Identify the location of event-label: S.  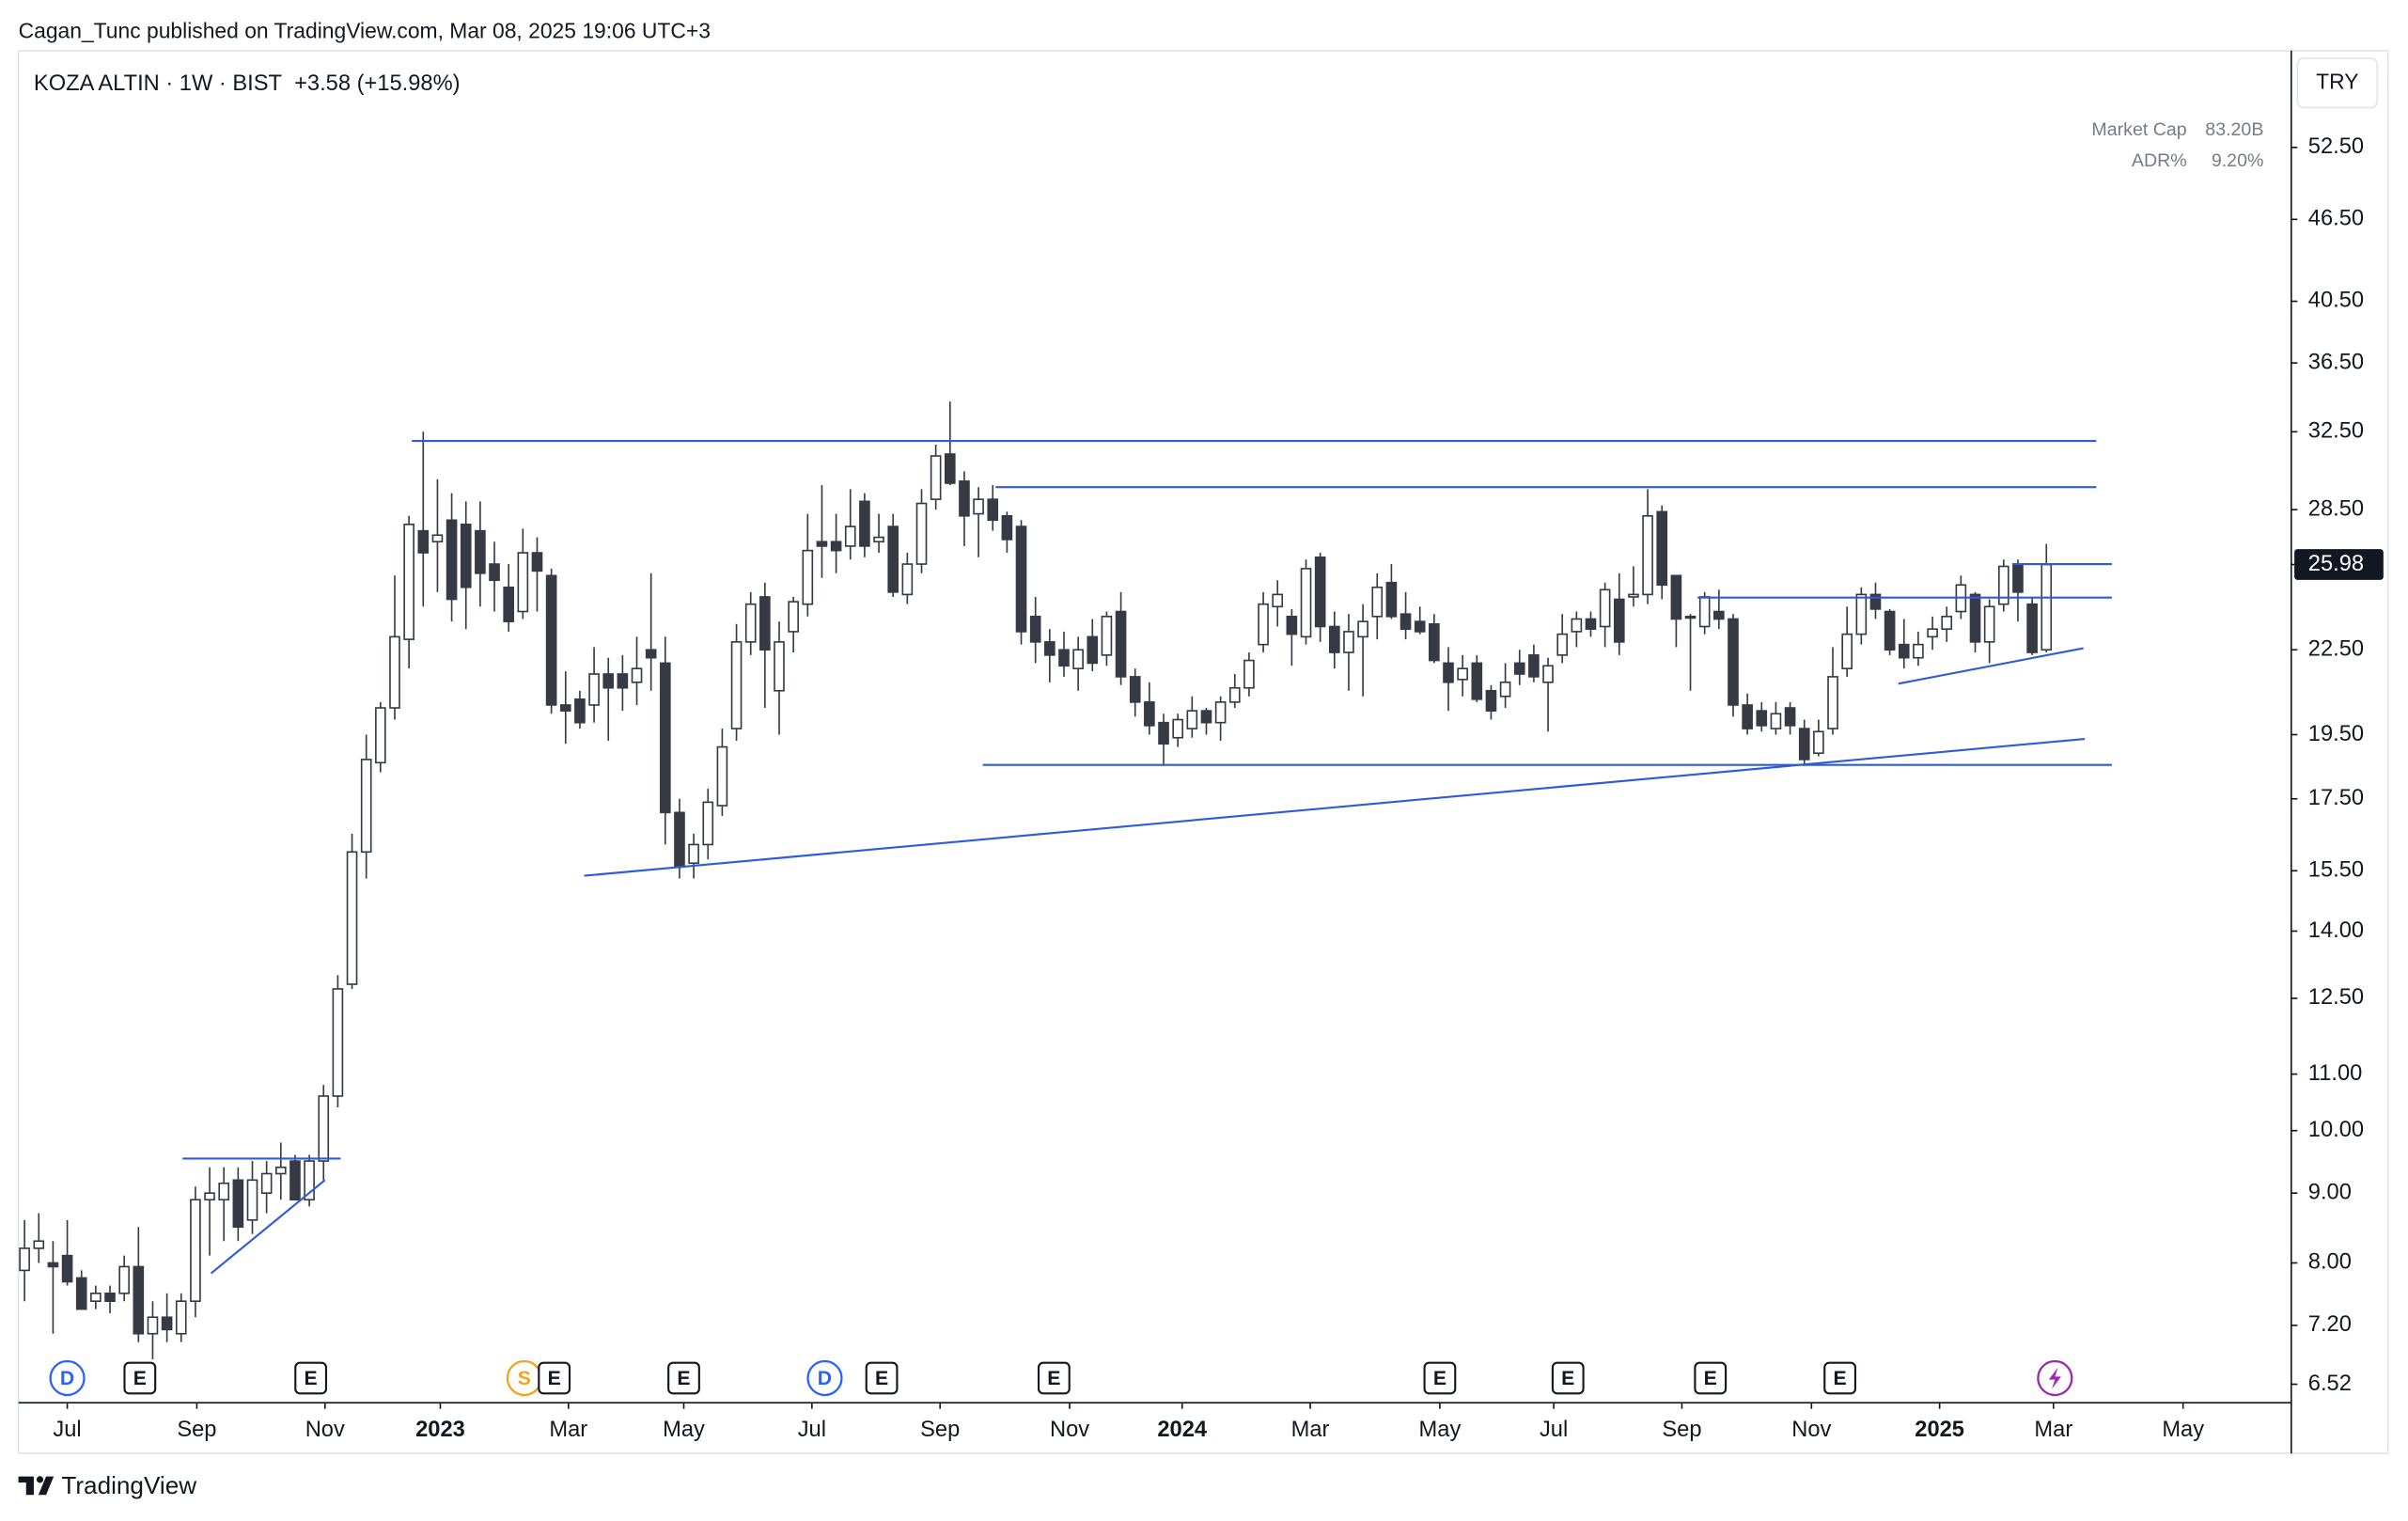
(524, 1378).